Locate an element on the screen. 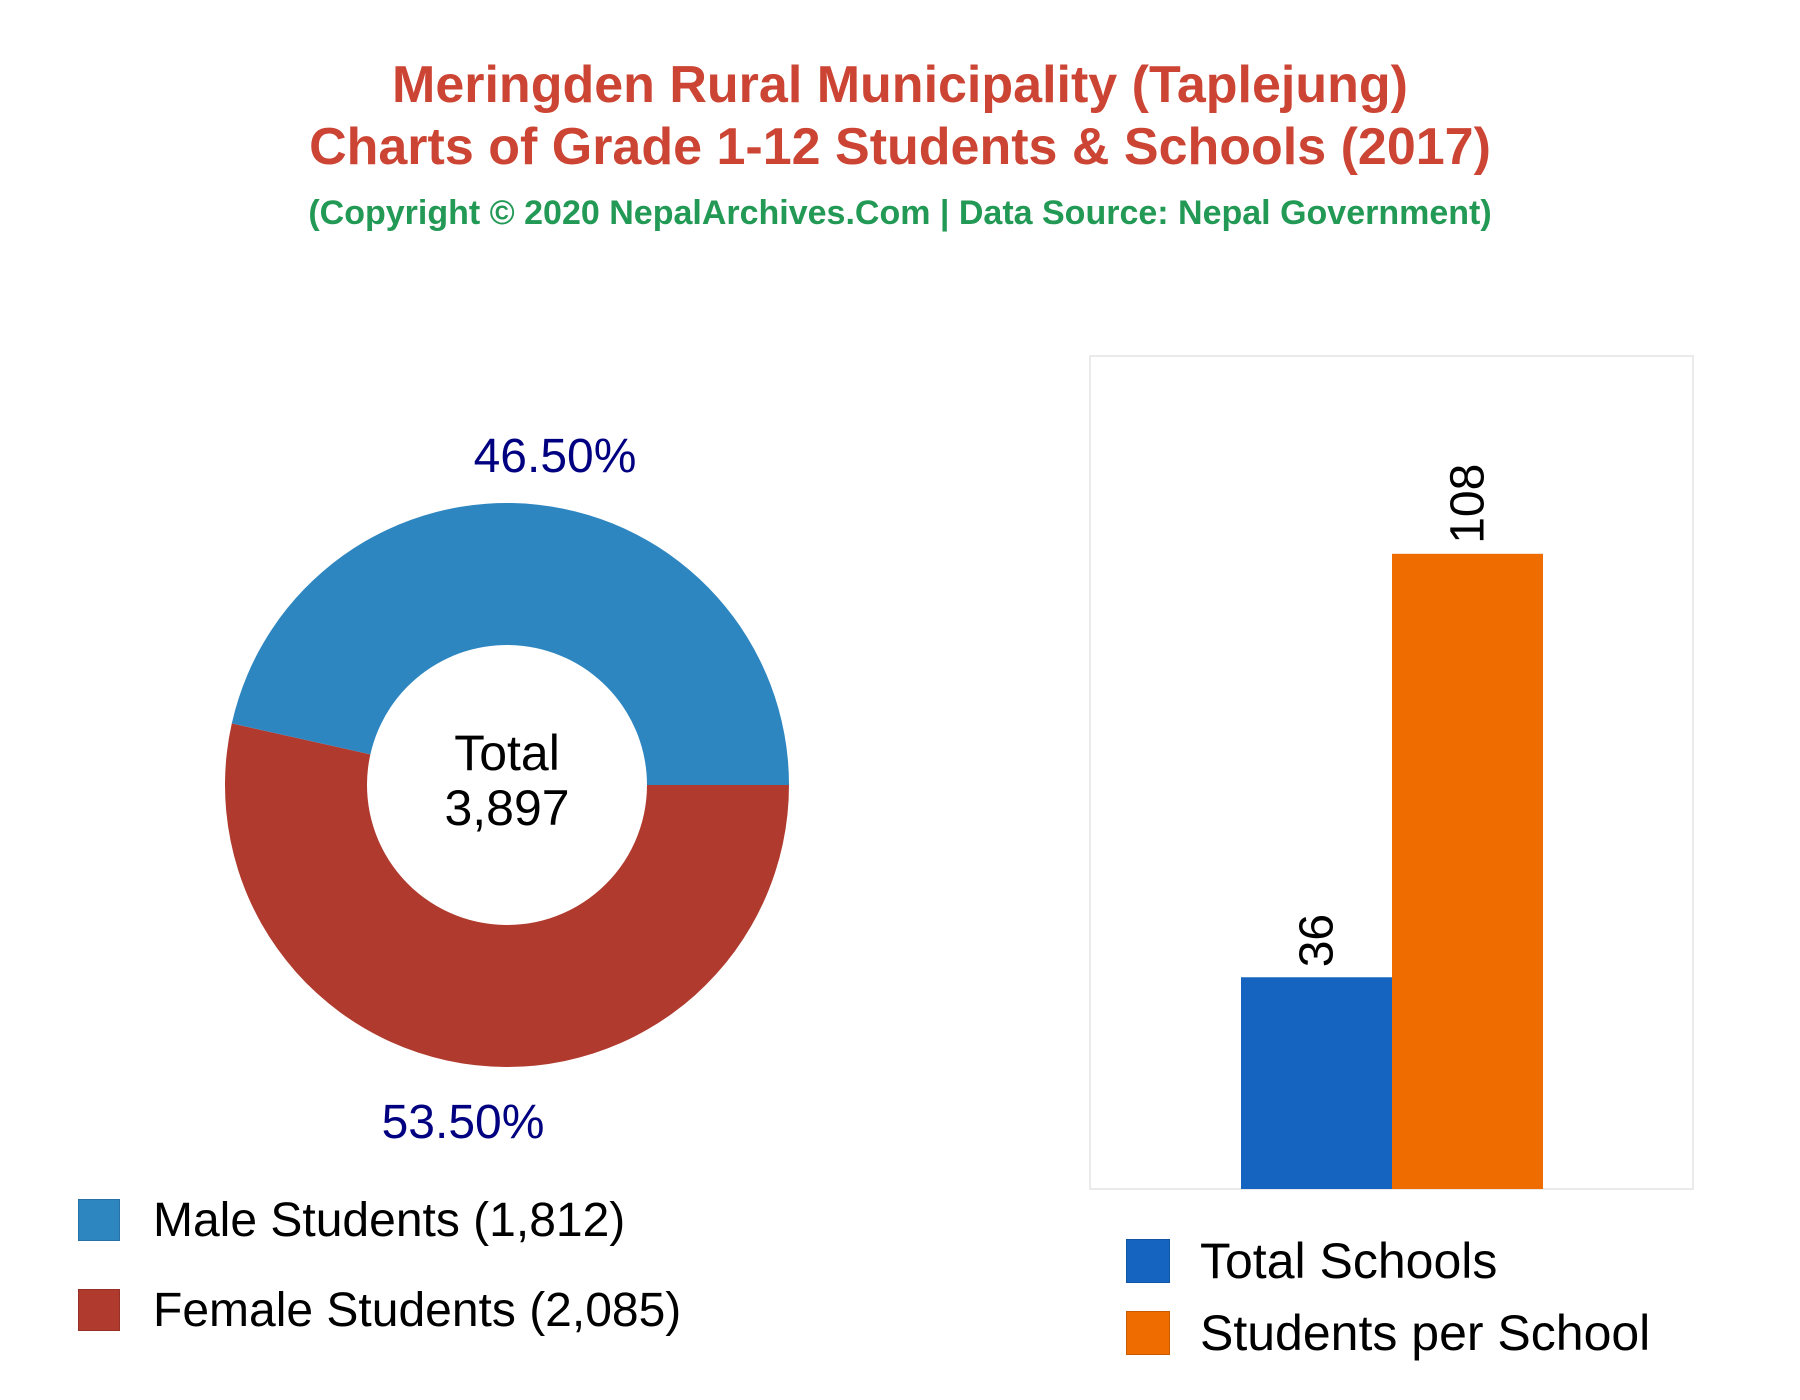 This screenshot has height=1400, width=1800. legend-label-total-schools: Total Schools is located at coordinates (1349, 1261).